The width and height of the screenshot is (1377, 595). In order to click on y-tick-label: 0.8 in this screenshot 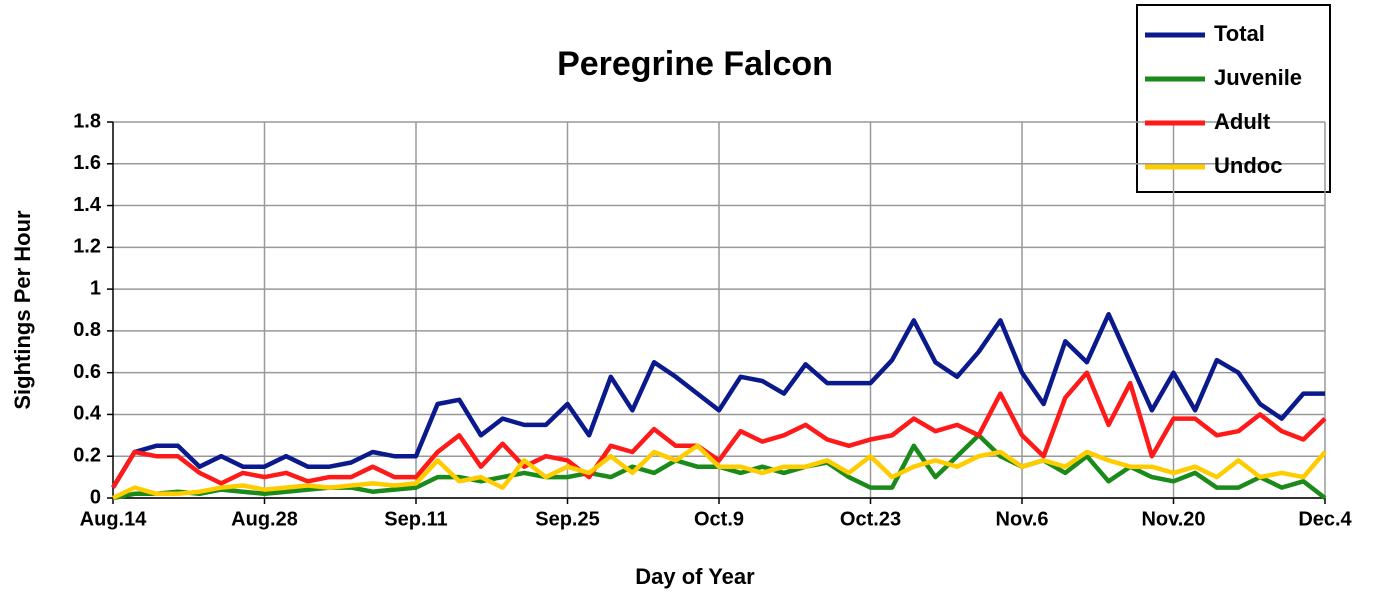, I will do `click(87, 330)`.